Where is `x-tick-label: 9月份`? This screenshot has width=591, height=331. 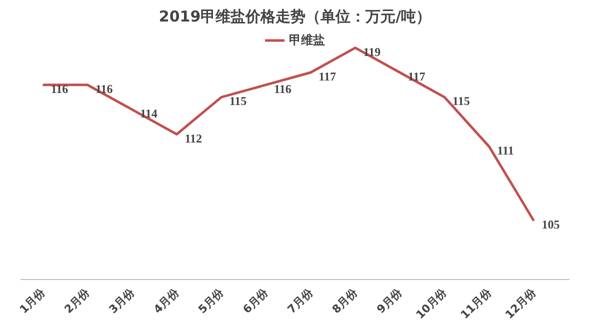
x-tick-label: 9月份 is located at coordinates (390, 300).